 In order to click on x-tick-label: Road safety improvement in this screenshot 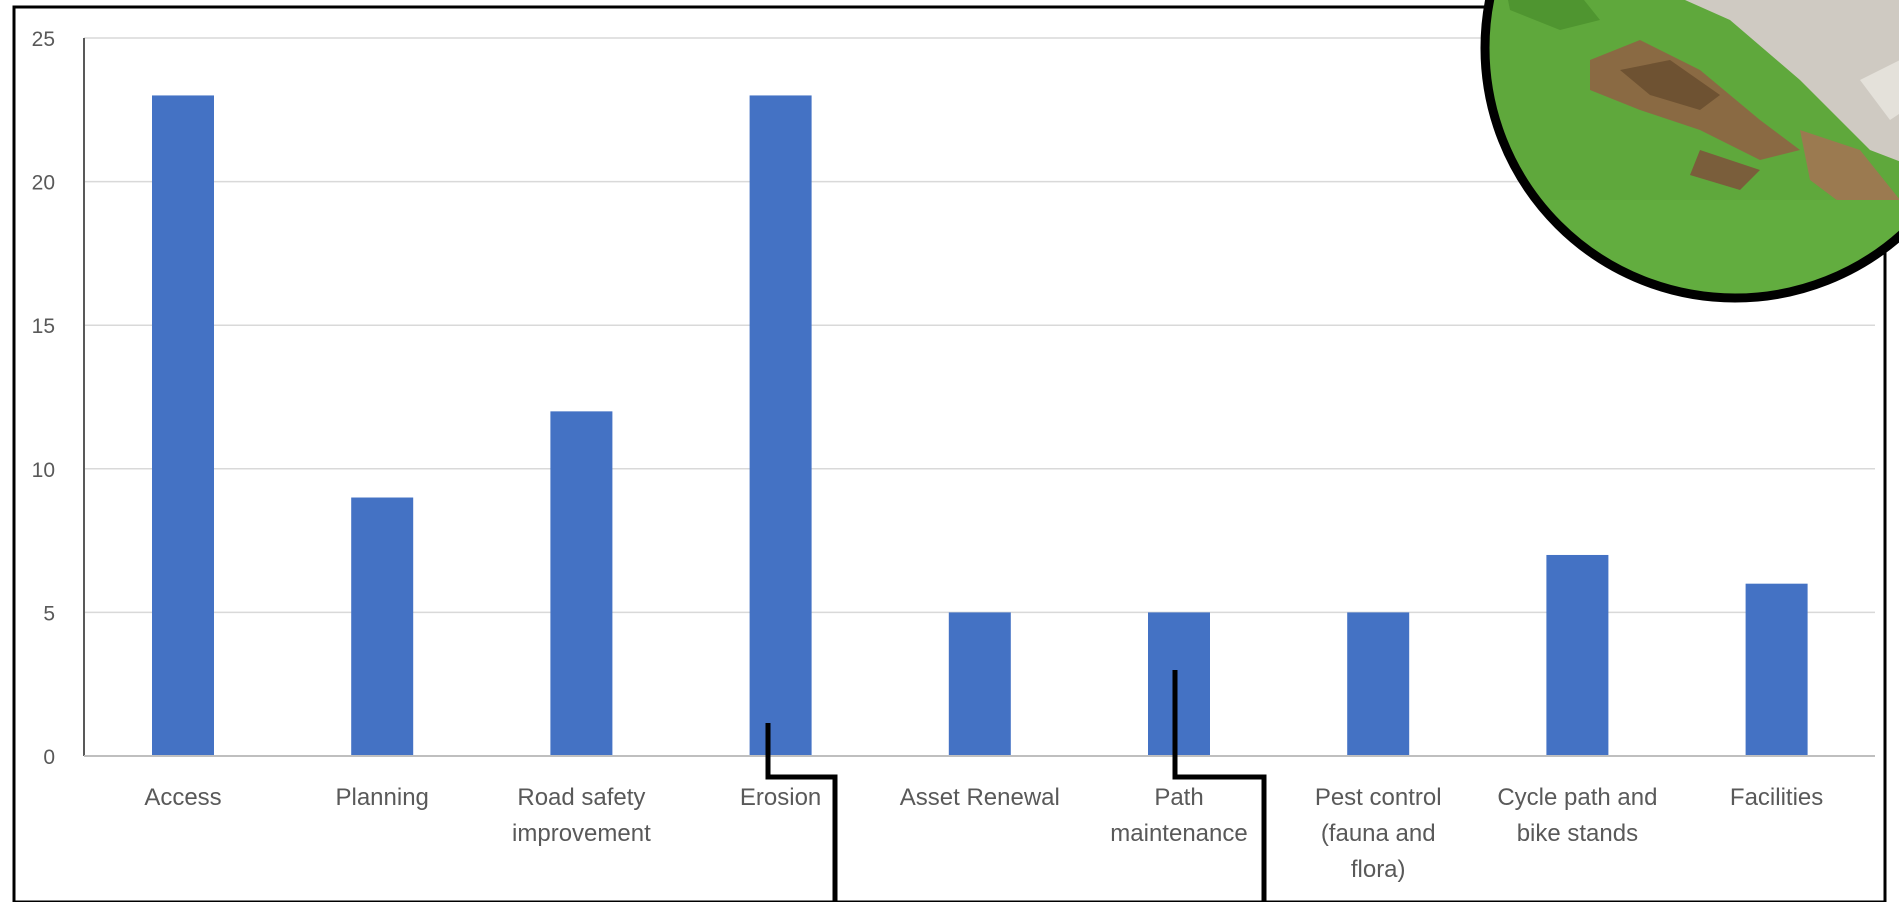, I will do `click(581, 815)`.